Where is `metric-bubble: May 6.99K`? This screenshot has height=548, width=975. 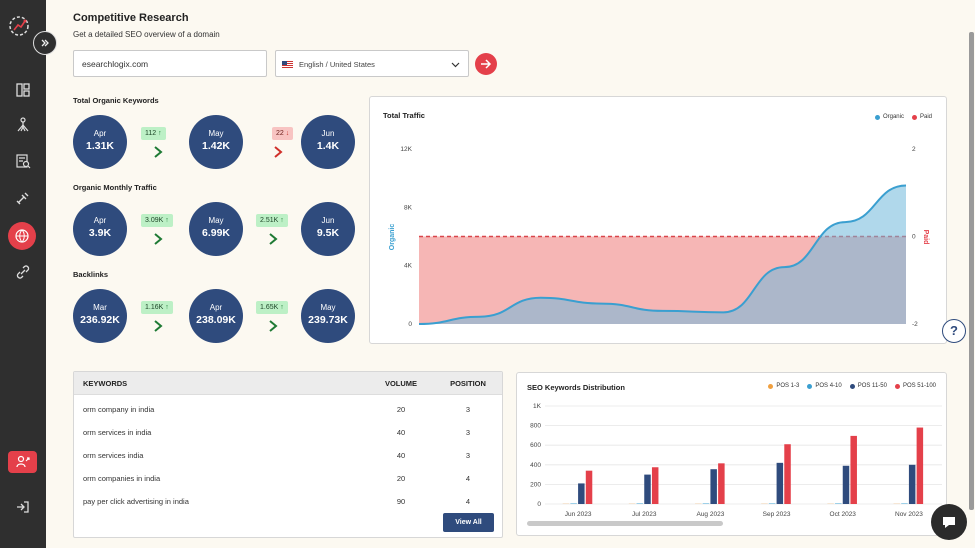
metric-bubble: May 6.99K is located at coordinates (216, 229).